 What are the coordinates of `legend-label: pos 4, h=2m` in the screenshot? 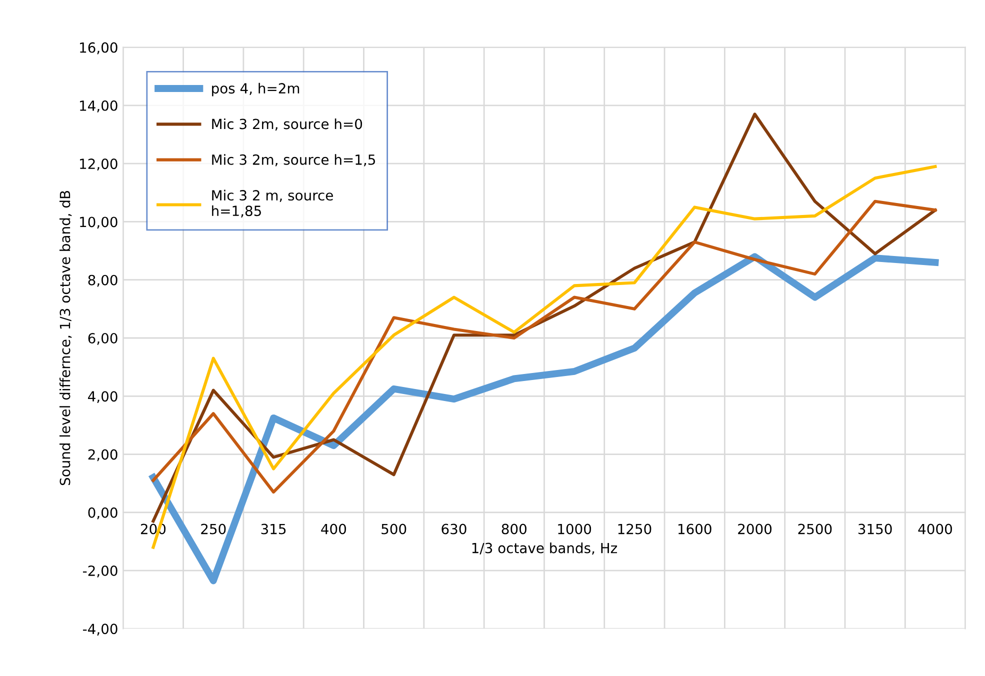 It's located at (256, 89).